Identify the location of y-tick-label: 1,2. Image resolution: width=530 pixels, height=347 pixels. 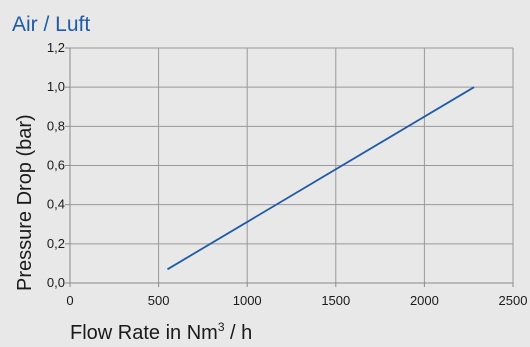
(56, 47).